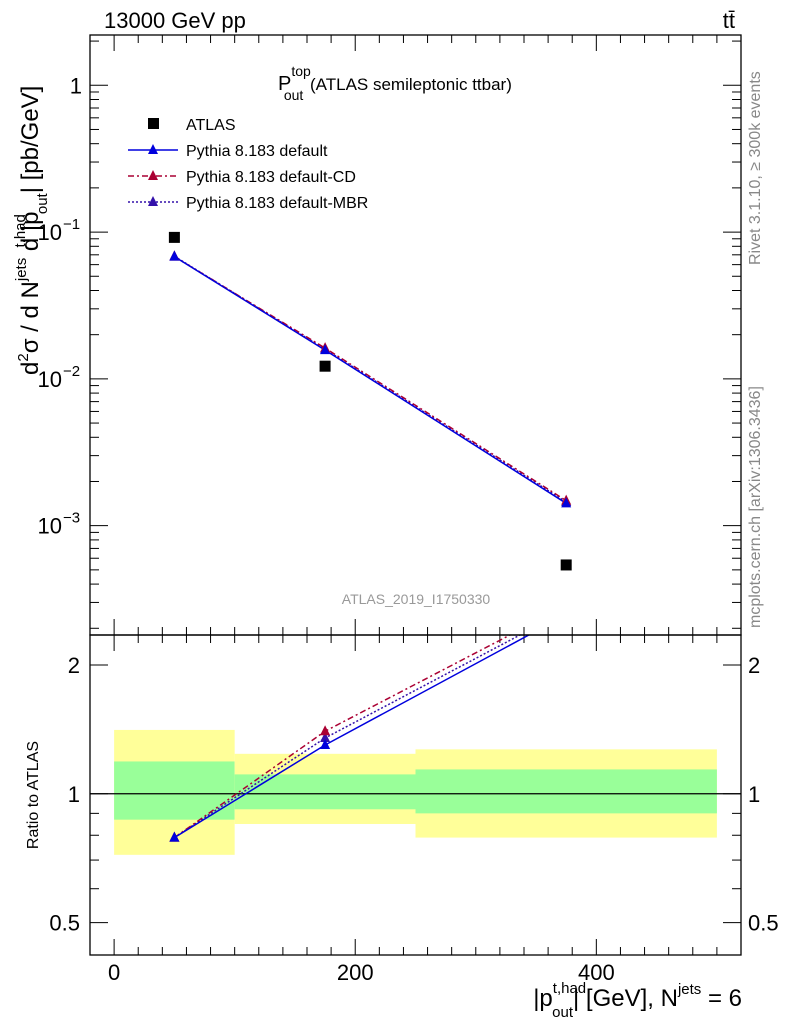  Describe the element at coordinates (755, 168) in the screenshot. I see `rivet-label: Rivet 3.1.10, ≥ 300k events` at that location.